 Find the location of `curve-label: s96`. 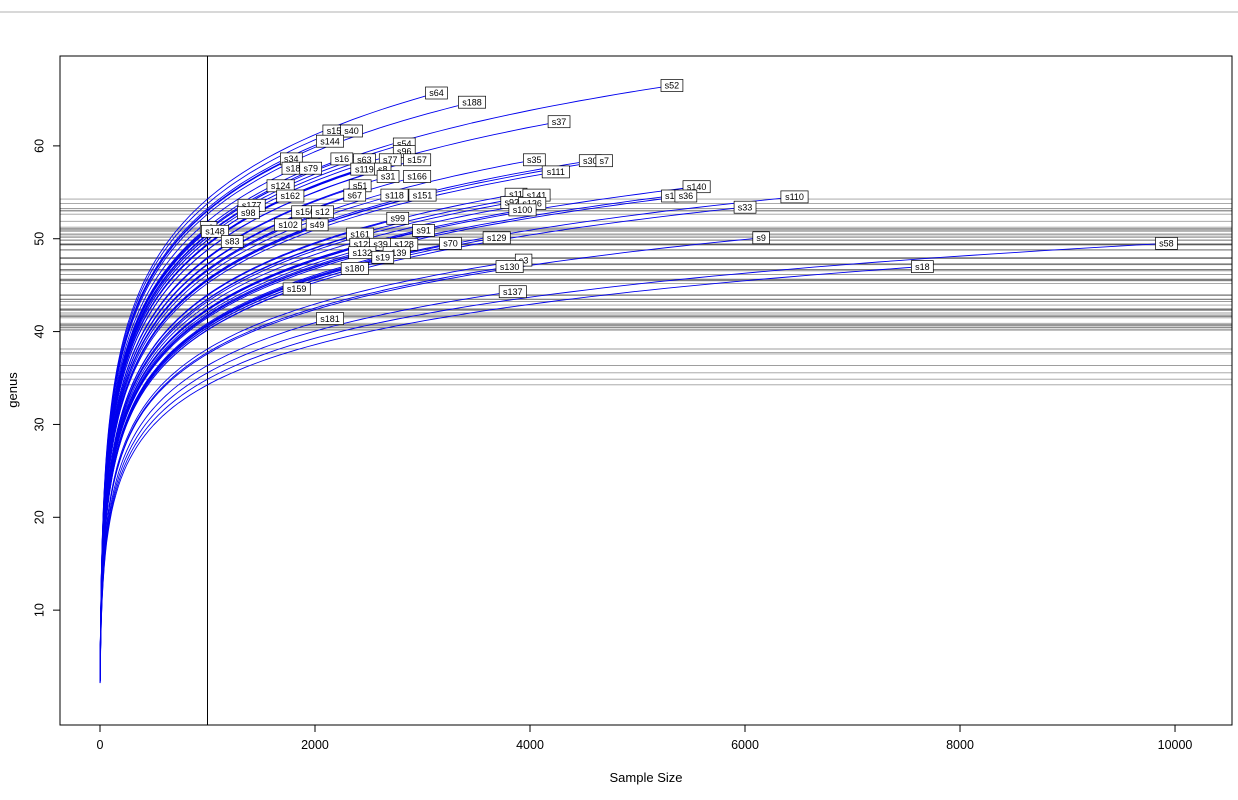

curve-label: s96 is located at coordinates (404, 152).